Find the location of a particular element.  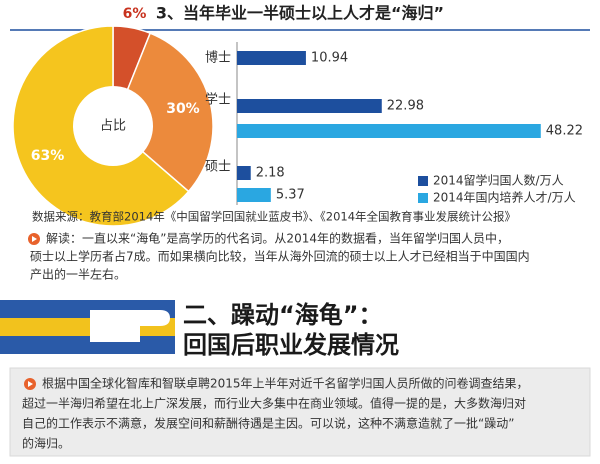

banner-stripe is located at coordinates (87, 345).